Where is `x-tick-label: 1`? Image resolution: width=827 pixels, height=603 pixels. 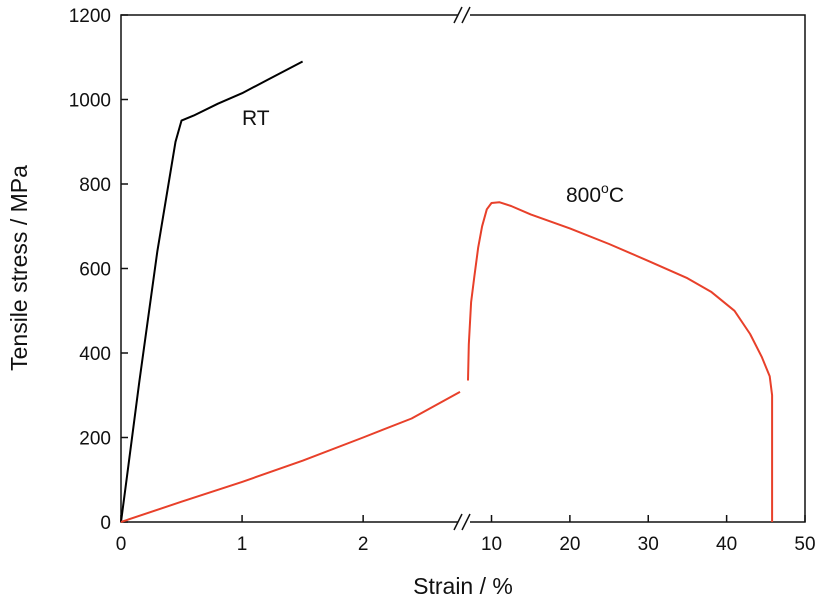
x-tick-label: 1 is located at coordinates (242, 544).